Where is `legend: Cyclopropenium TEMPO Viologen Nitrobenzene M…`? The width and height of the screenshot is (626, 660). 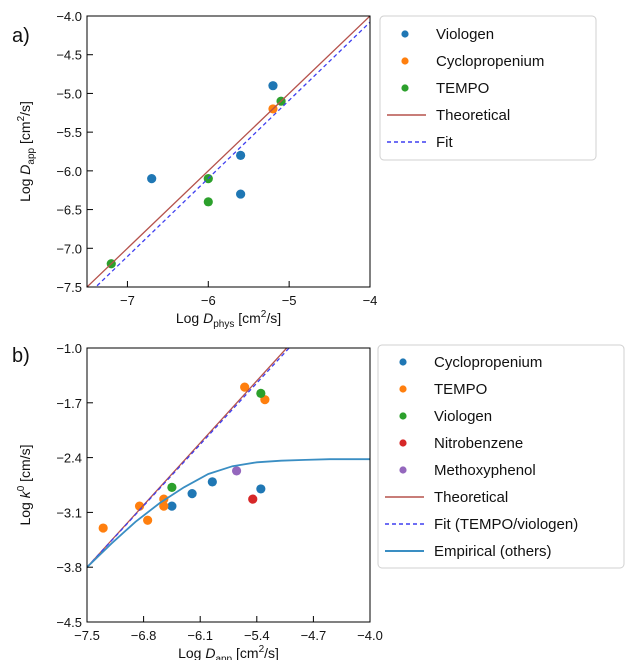
legend: Cyclopropenium TEMPO Viologen Nitrobenzene M… is located at coordinates (501, 456).